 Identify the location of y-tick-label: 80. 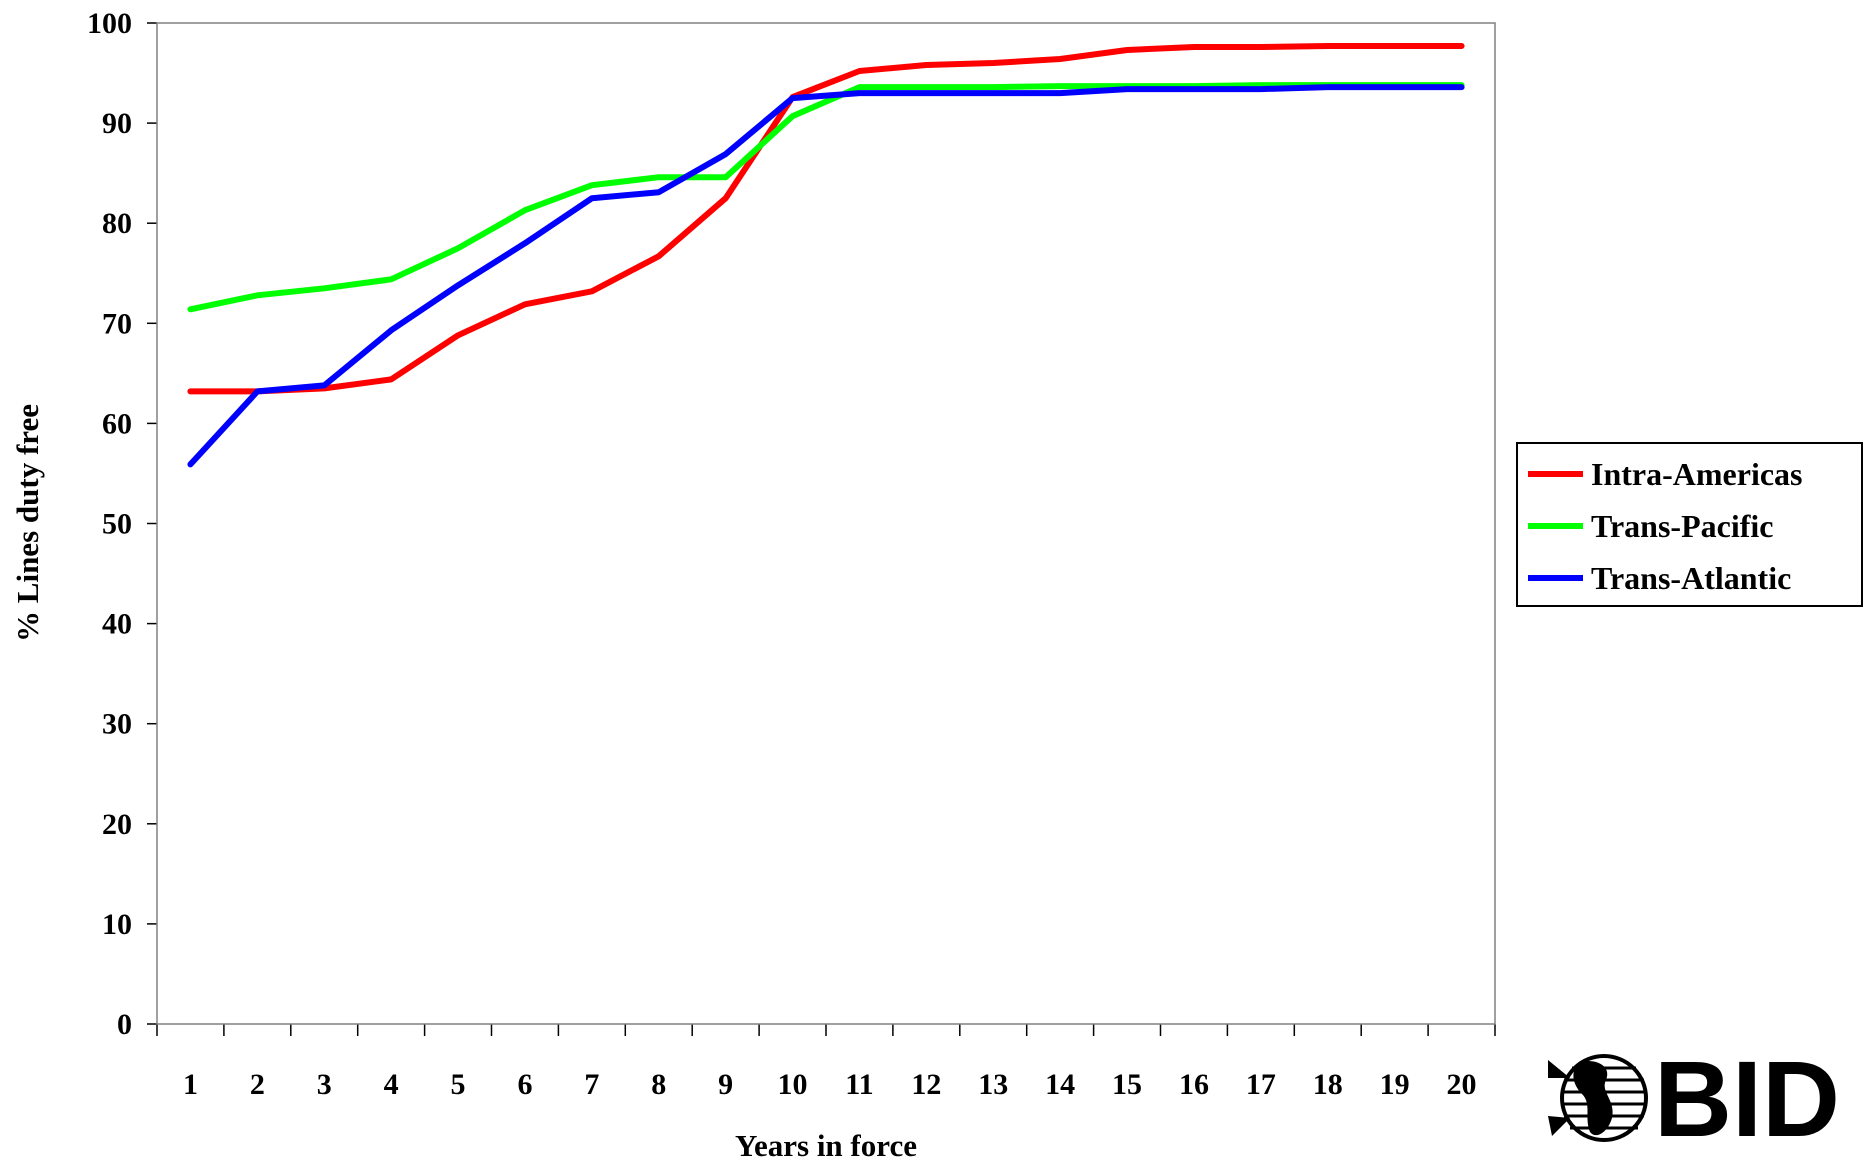
(117, 223).